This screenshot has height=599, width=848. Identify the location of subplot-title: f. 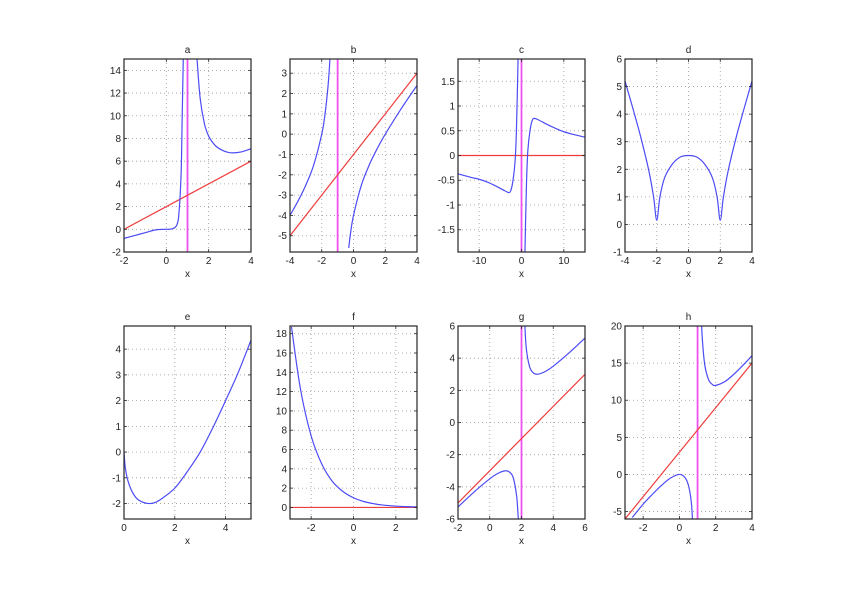
(353, 317).